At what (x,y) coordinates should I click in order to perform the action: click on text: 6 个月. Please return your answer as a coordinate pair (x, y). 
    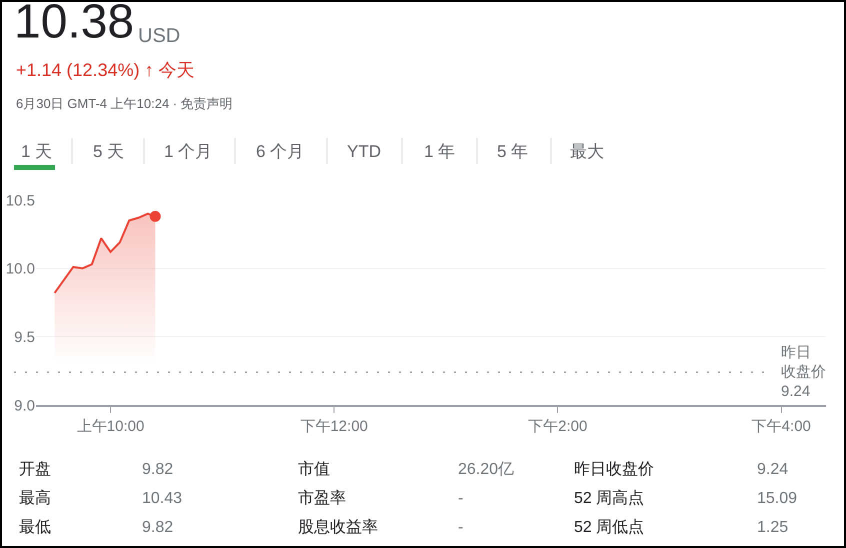
    Looking at the image, I should click on (280, 151).